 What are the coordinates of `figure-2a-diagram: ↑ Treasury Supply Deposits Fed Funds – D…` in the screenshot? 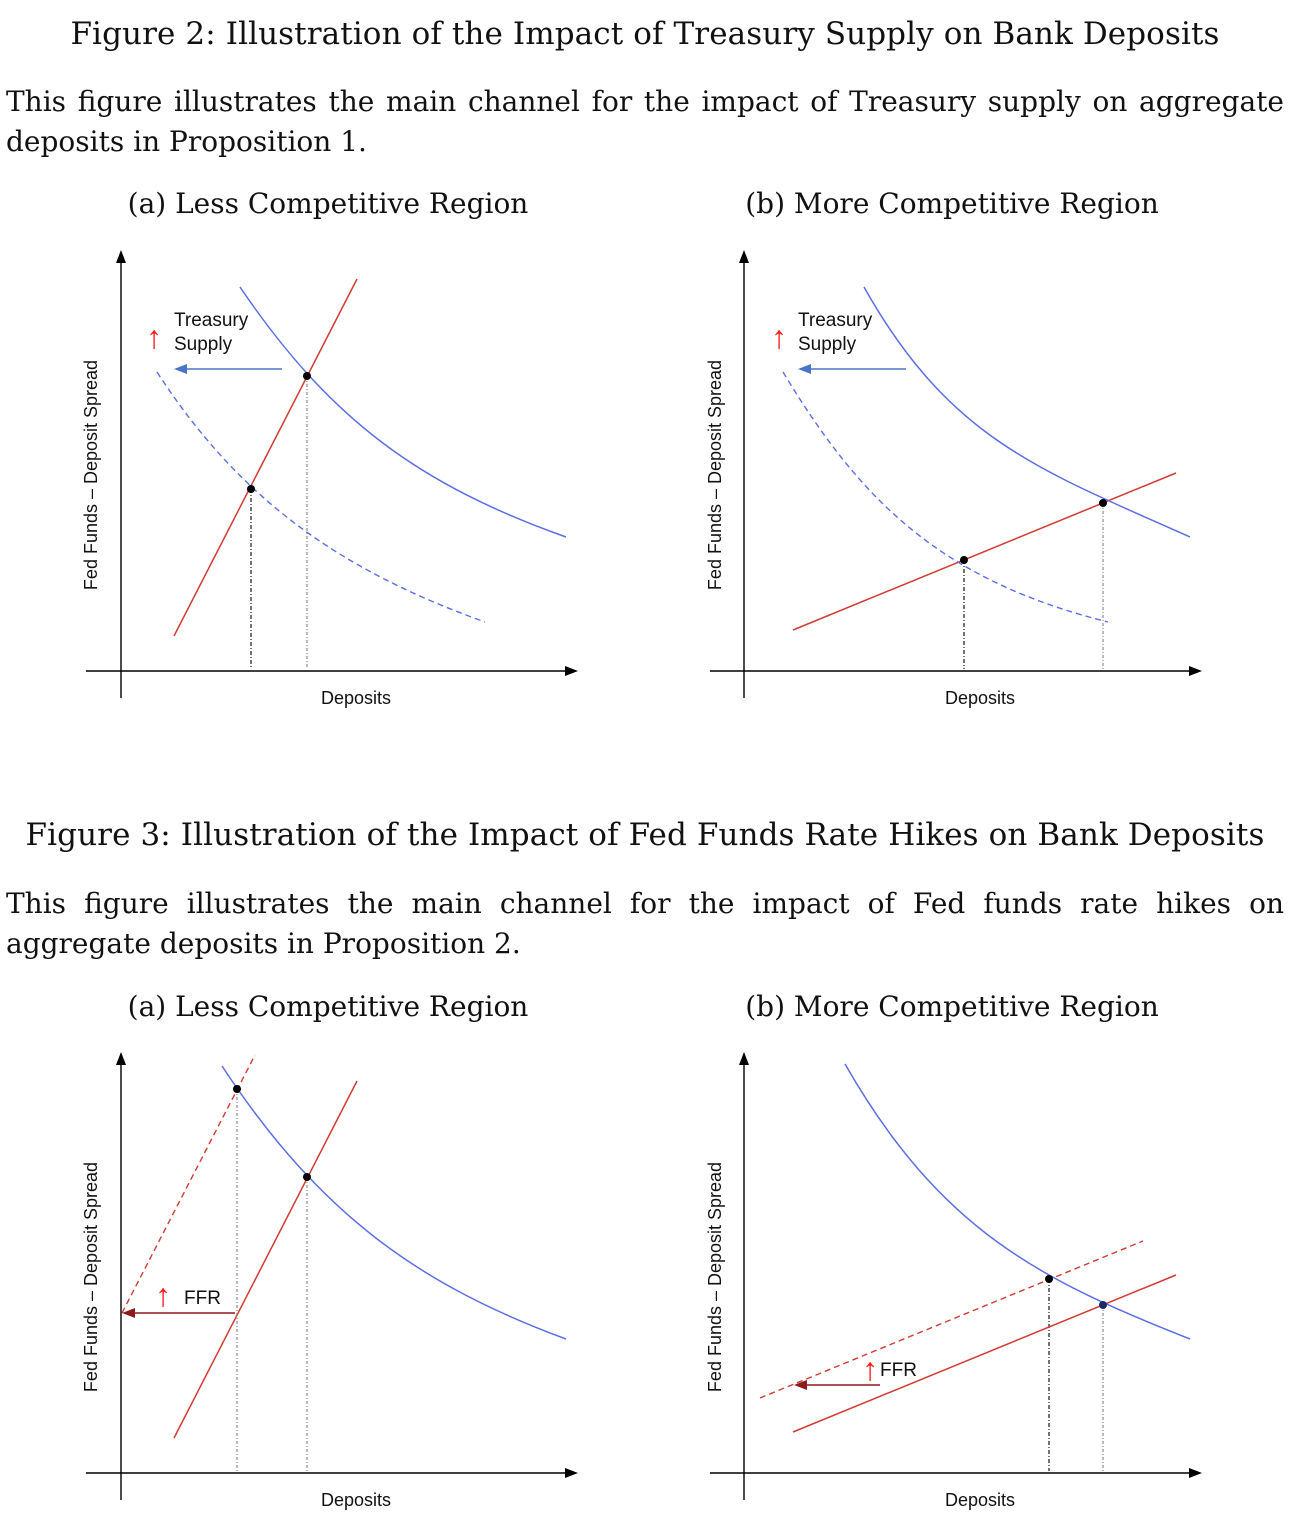 It's located at (329, 479).